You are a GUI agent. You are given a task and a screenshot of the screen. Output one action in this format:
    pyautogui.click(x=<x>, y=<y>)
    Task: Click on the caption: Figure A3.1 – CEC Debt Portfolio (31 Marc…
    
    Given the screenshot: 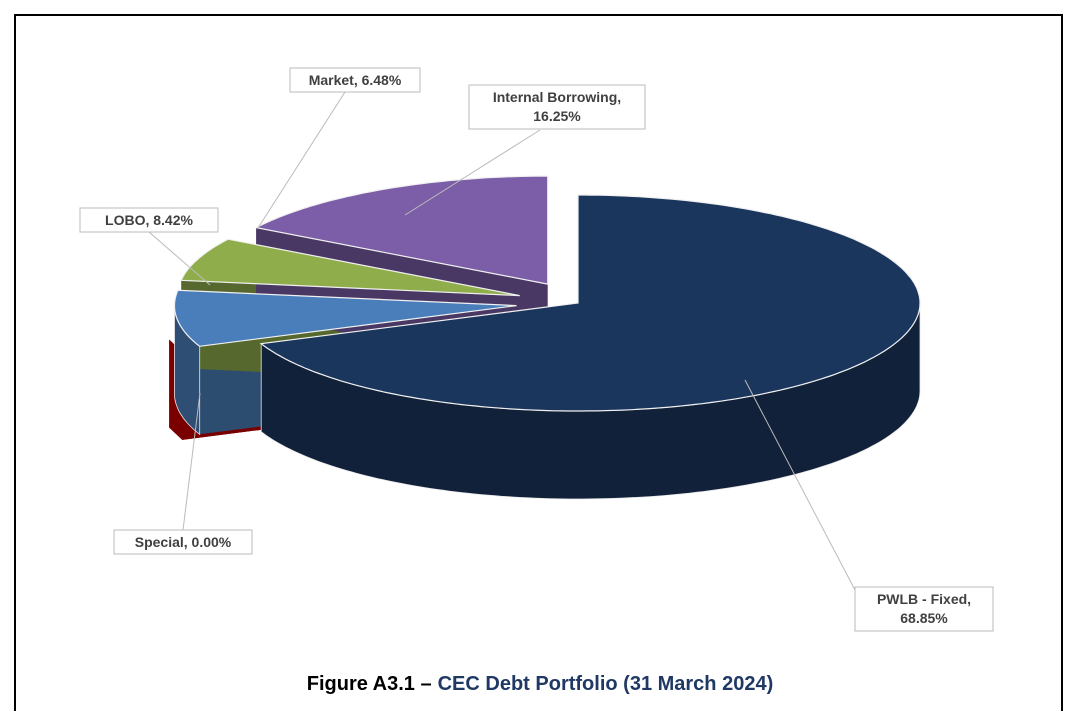 What is the action you would take?
    pyautogui.click(x=540, y=684)
    